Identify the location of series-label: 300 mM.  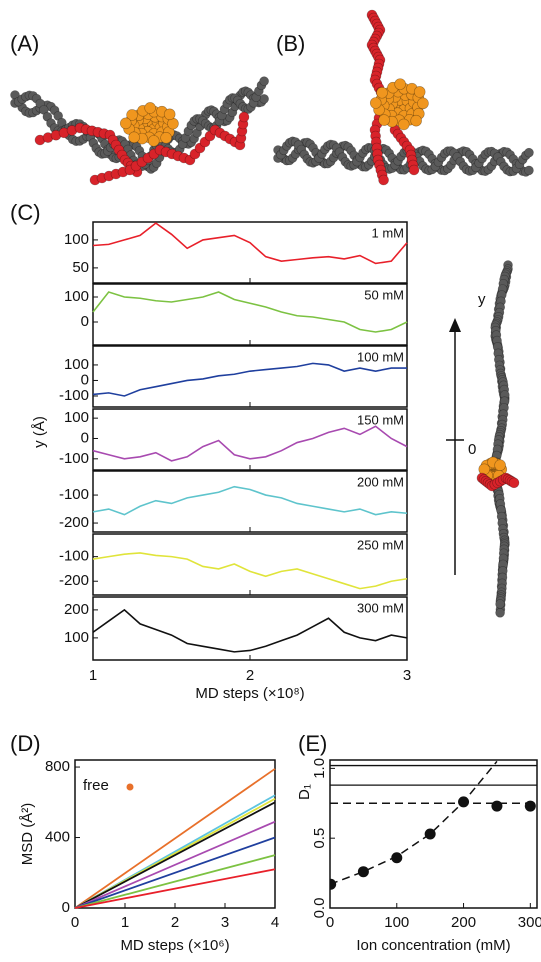
(380, 607).